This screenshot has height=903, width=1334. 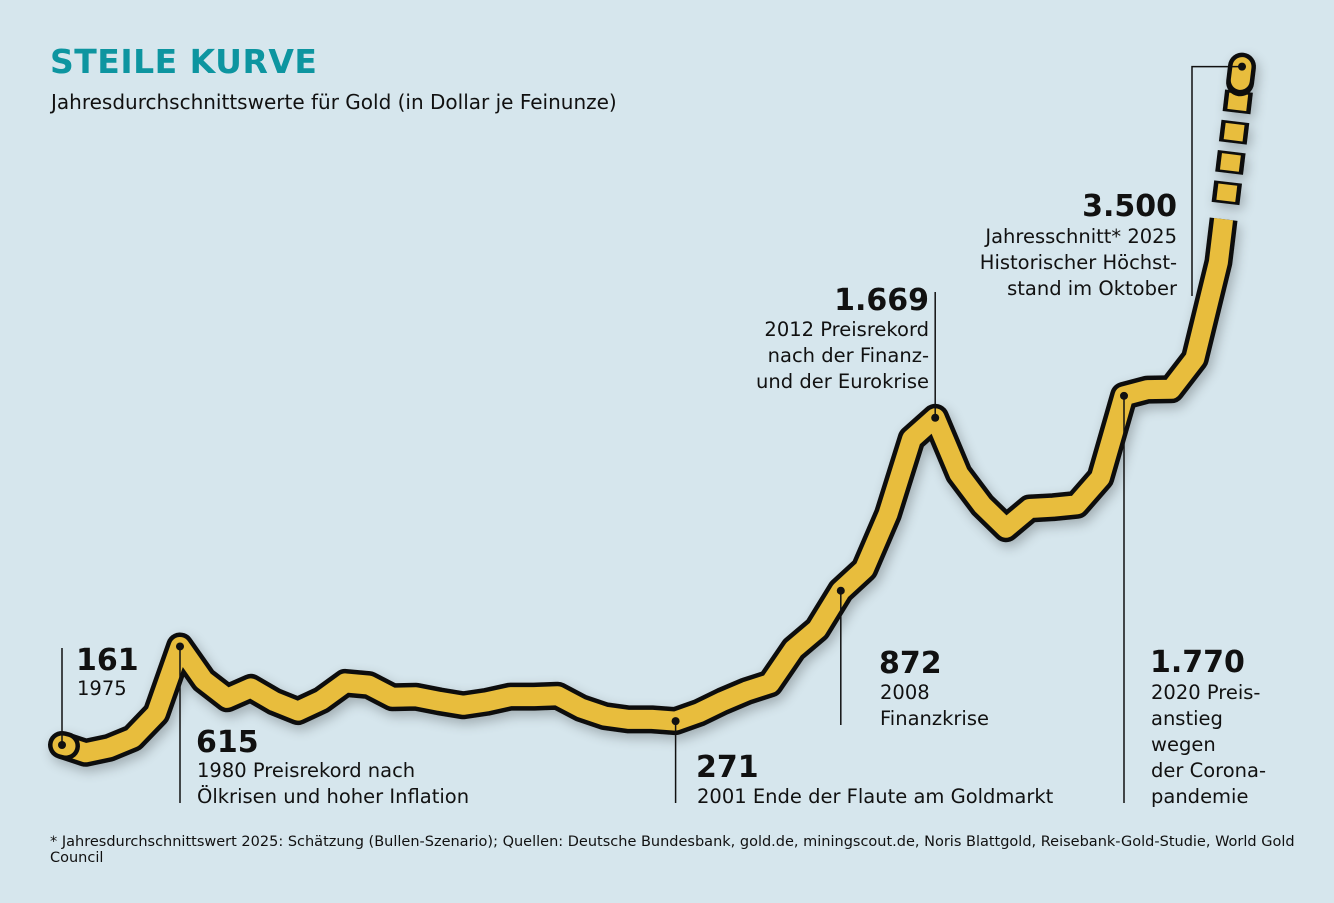 What do you see at coordinates (875, 796) in the screenshot?
I see `annotation-text: 2001 Ende der Flaute am Goldmarkt` at bounding box center [875, 796].